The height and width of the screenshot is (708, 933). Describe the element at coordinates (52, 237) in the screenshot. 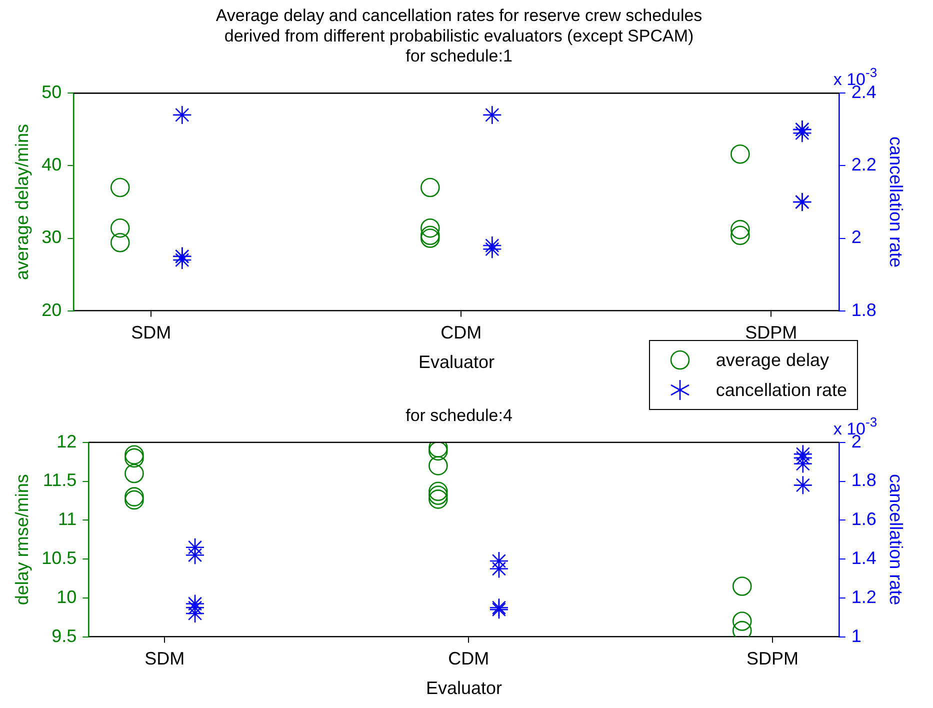

I see `y-tick-label: 30` at that location.